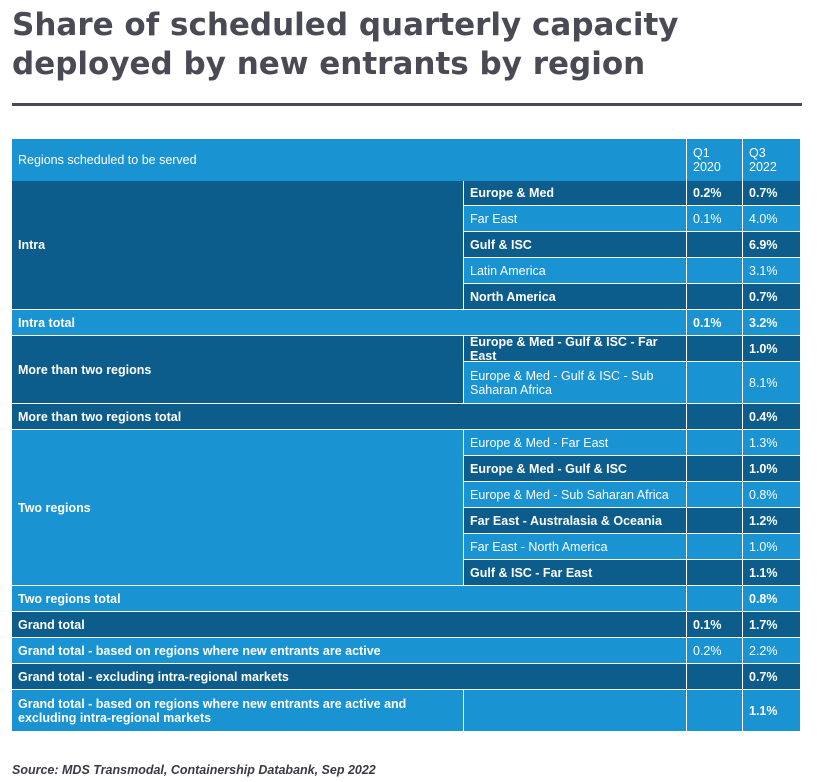 The image size is (836, 782). What do you see at coordinates (407, 104) in the screenshot?
I see `title-divider` at bounding box center [407, 104].